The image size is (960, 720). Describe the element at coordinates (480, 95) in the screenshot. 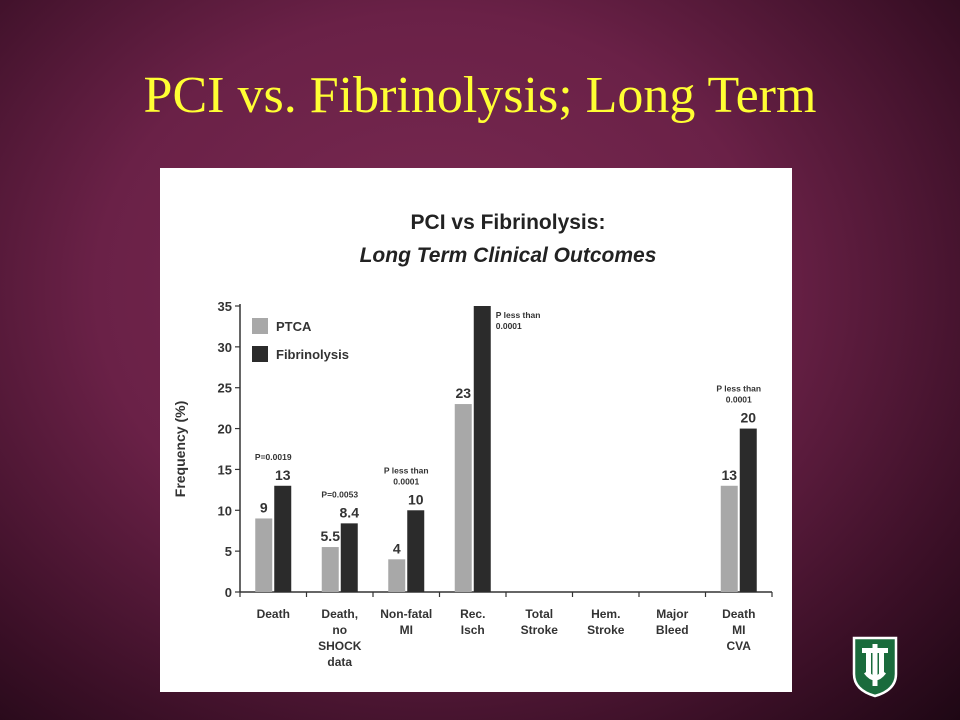

I see `slide-title: PCI vs. Fibrinolysis; Long Term` at that location.